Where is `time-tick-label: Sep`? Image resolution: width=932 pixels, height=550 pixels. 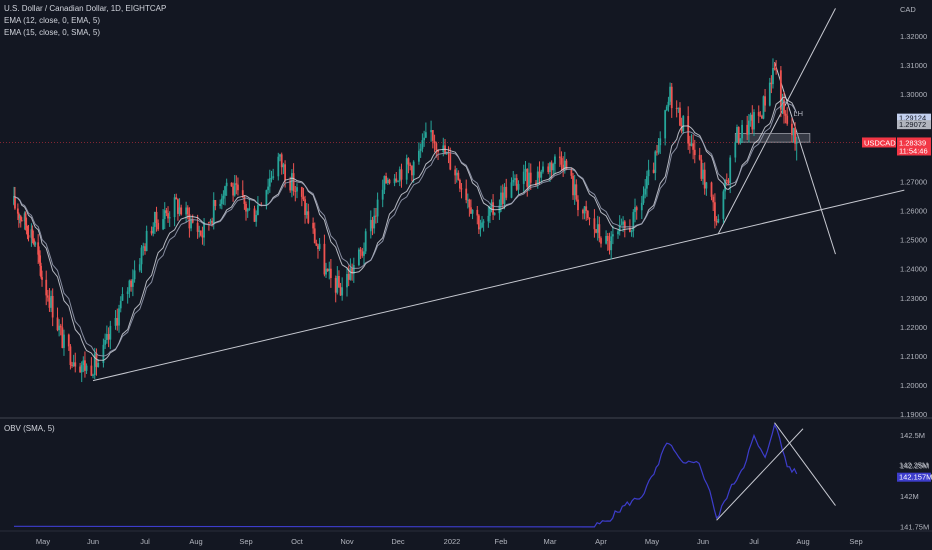 time-tick-label: Sep is located at coordinates (245, 541).